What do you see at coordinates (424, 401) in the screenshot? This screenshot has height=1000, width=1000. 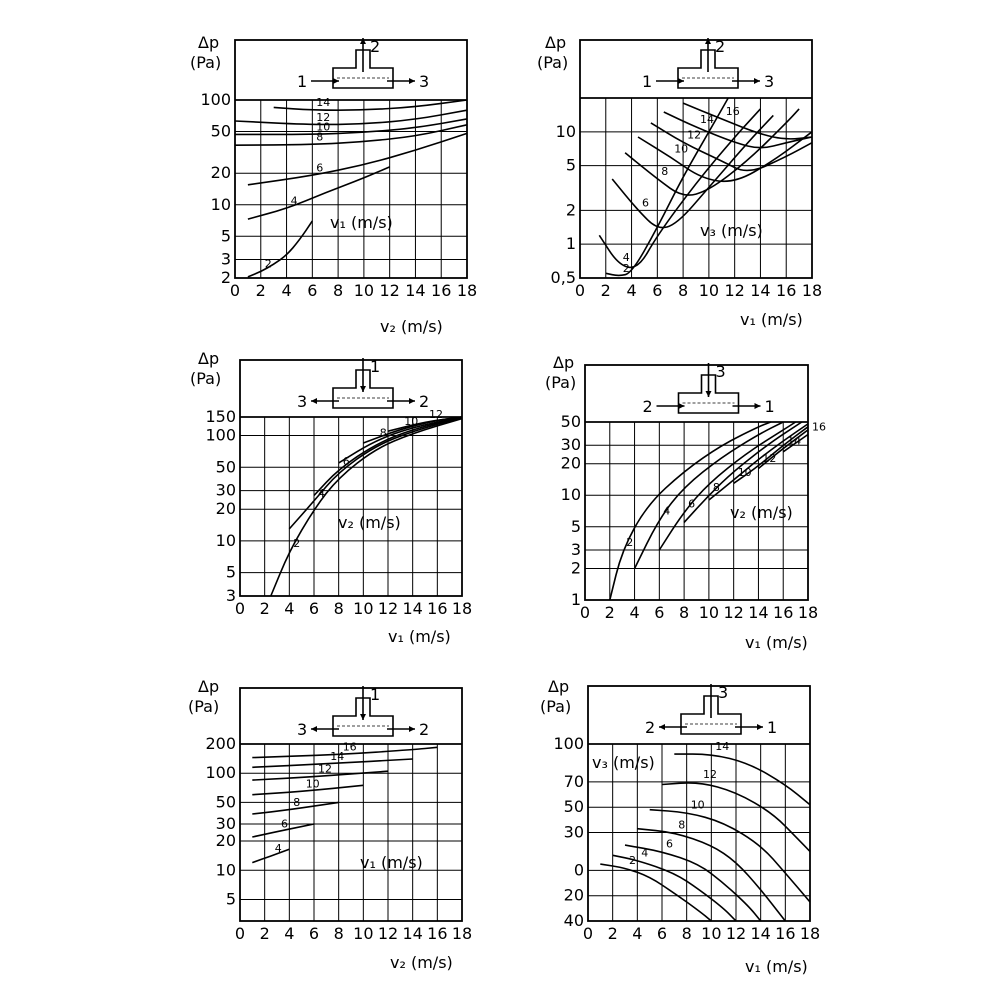 I see `tee-port-right-label: 2` at bounding box center [424, 401].